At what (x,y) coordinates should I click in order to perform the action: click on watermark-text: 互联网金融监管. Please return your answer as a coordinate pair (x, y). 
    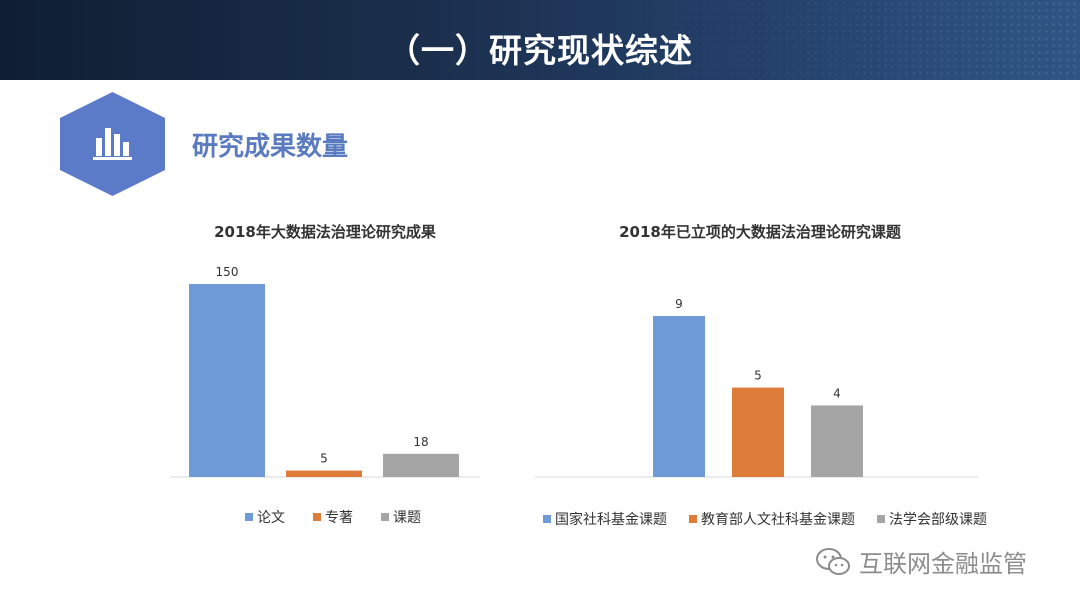
    Looking at the image, I should click on (943, 564).